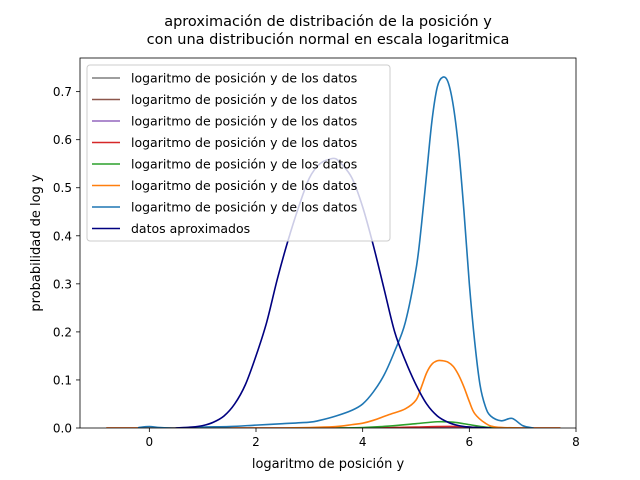 The width and height of the screenshot is (640, 480). Describe the element at coordinates (470, 442) in the screenshot. I see `x-tick-label: 6` at that location.